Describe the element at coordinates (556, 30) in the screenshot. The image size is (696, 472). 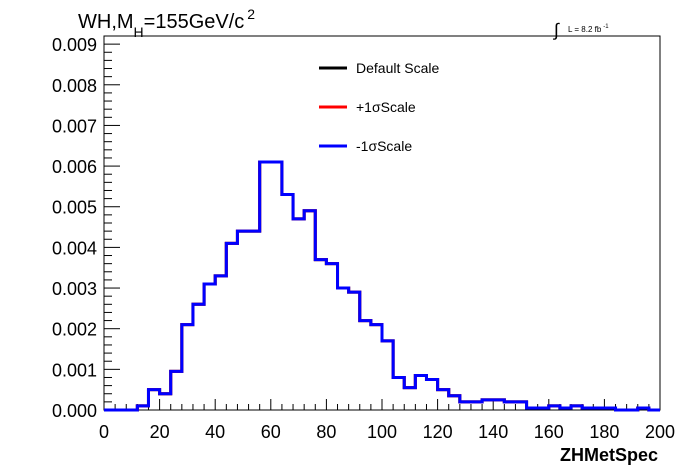
I see `integral-symbol: ∫` at that location.